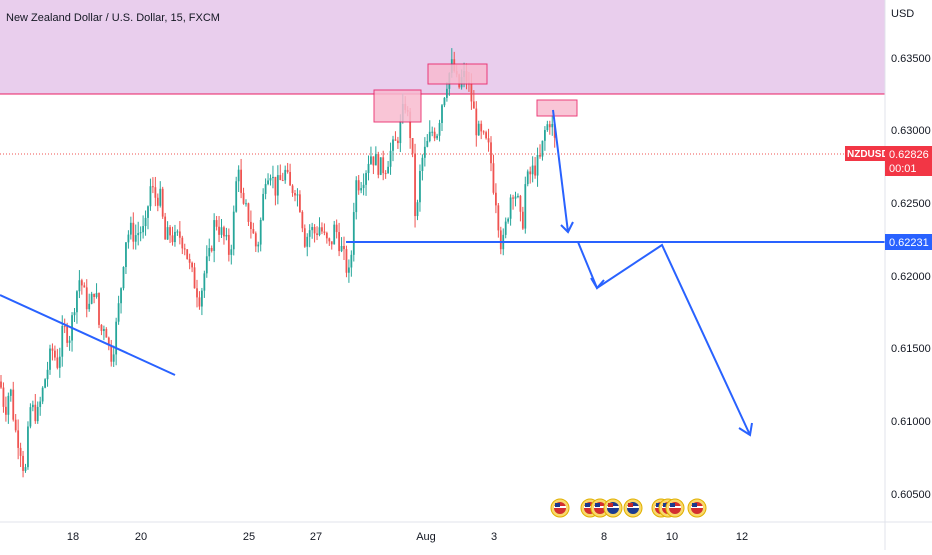  I want to click on time-tick: 8, so click(604, 537).